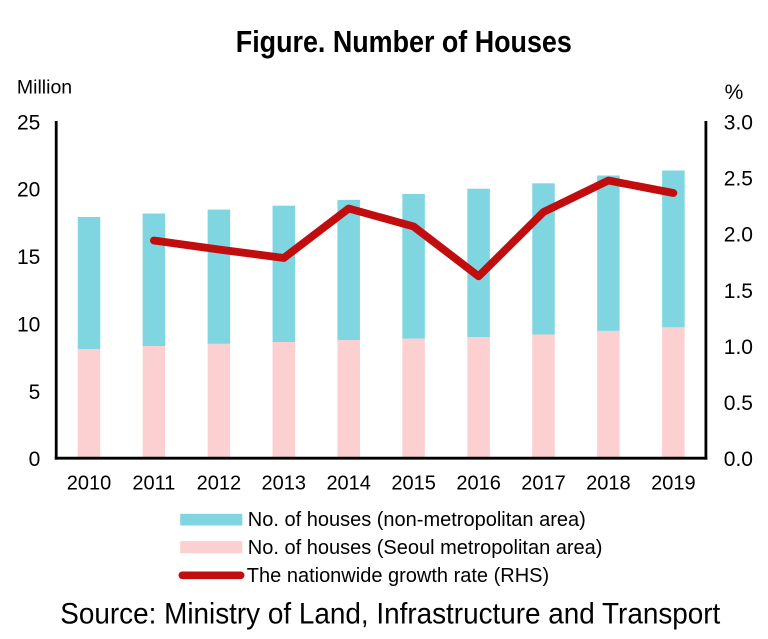 The height and width of the screenshot is (639, 768). Describe the element at coordinates (543, 484) in the screenshot. I see `svg-text: 2017` at that location.